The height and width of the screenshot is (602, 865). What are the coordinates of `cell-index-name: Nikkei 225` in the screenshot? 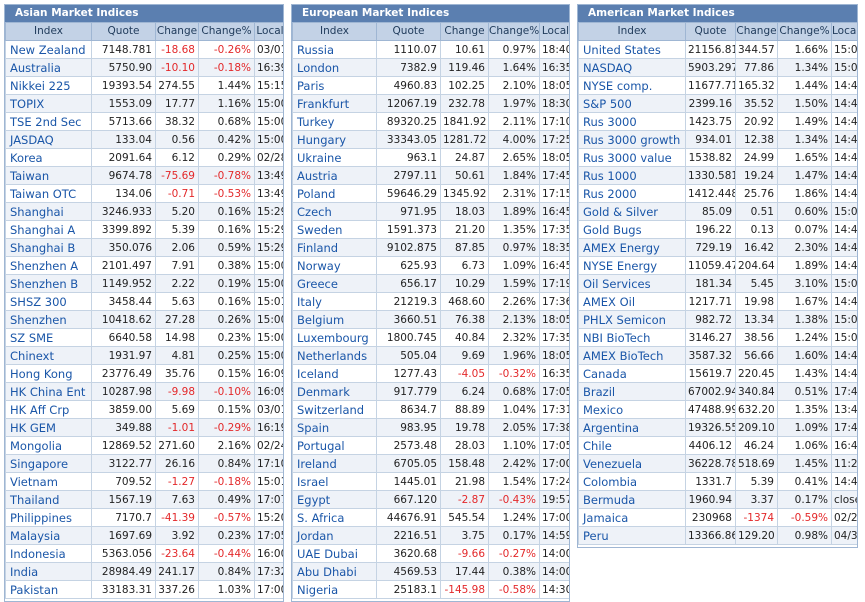 It's located at (48, 85).